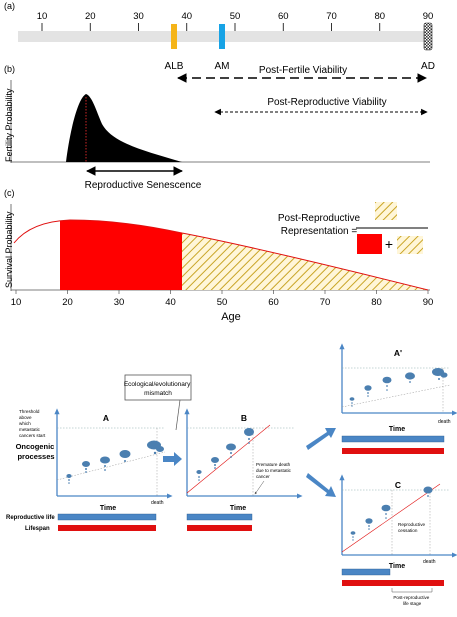  I want to click on survival-curve, so click(221, 255).